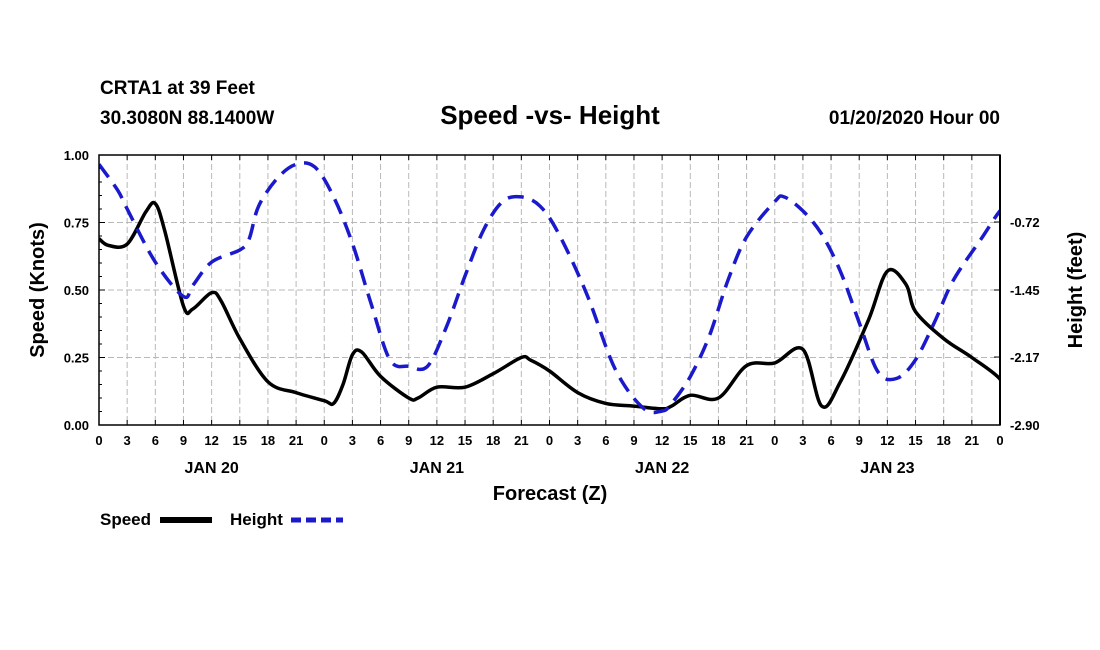 The image size is (1100, 650). I want to click on y-left-tick-label: 0.75, so click(76, 223).